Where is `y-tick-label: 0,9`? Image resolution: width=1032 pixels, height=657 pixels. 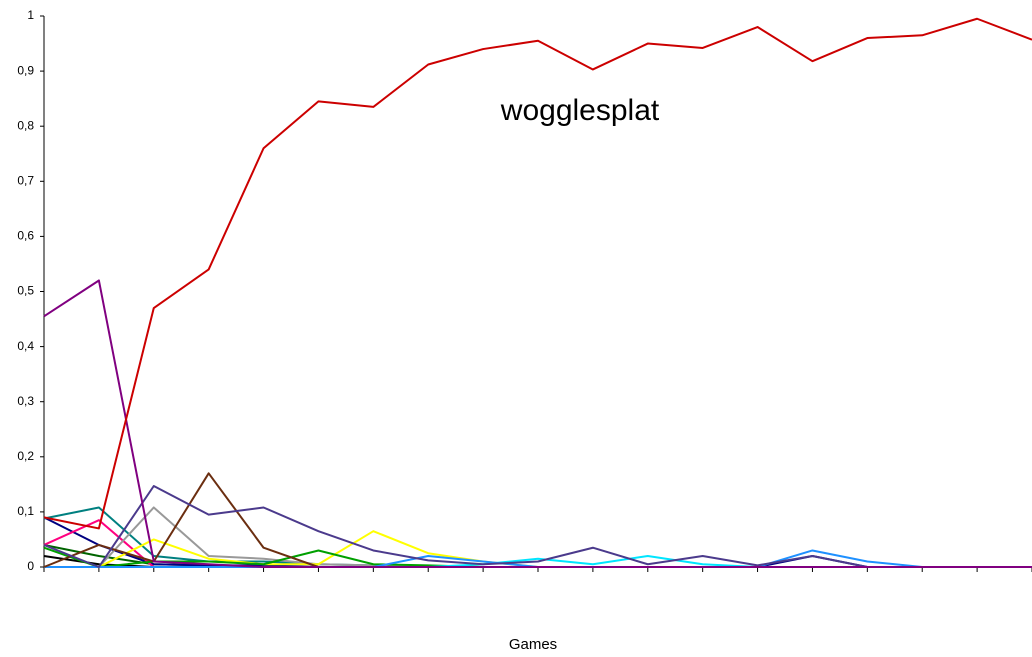
y-tick-label: 0,9 is located at coordinates (25, 70).